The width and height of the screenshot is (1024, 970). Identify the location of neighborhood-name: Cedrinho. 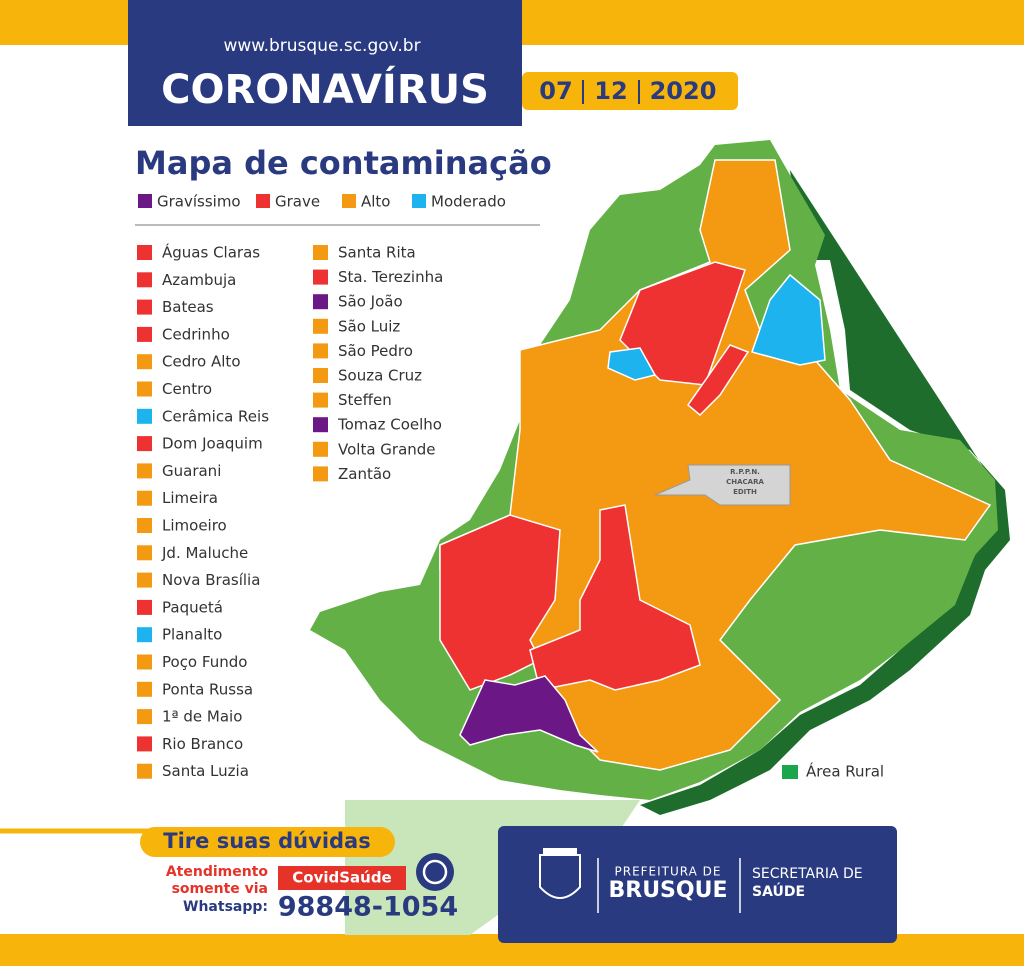
(196, 334).